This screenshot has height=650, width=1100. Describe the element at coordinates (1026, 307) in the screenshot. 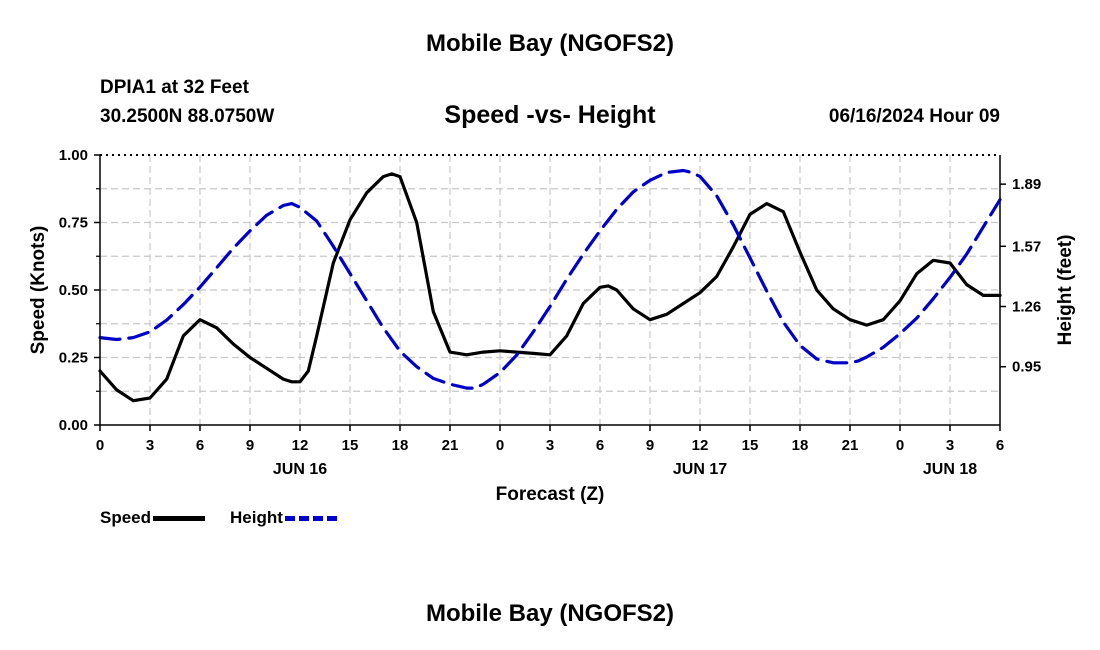

I see `y-right-tick-label: 1.26` at that location.